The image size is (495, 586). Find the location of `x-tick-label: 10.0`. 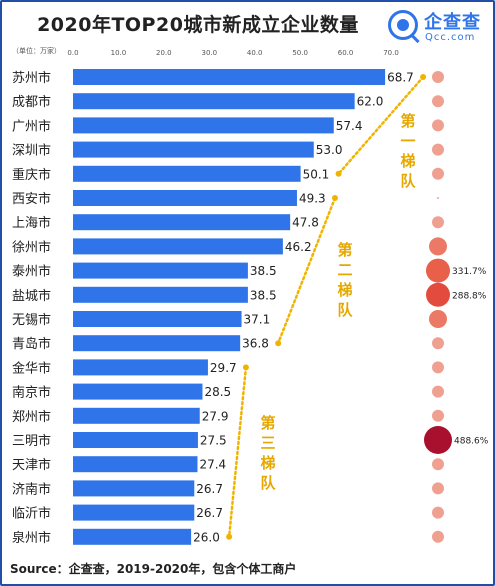

x-tick-label: 10.0 is located at coordinates (119, 53).